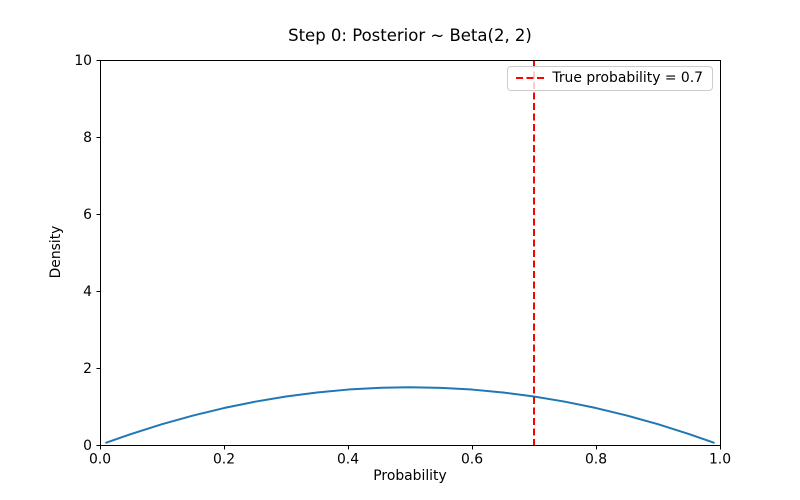  I want to click on legend-label: True probability = 0.7, so click(627, 78).